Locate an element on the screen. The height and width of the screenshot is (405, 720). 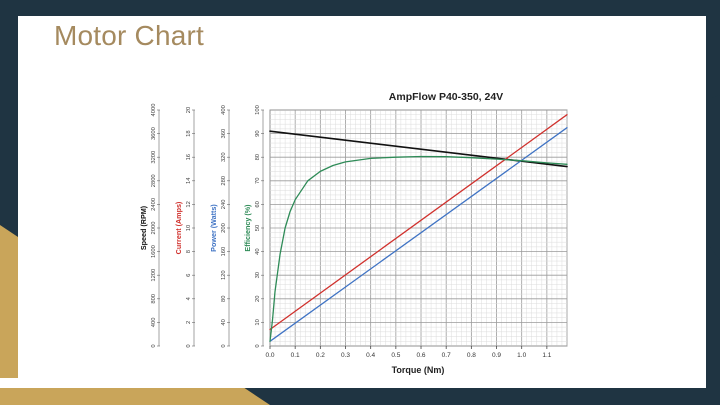
y-tick-label-power: 360 is located at coordinates (224, 134).